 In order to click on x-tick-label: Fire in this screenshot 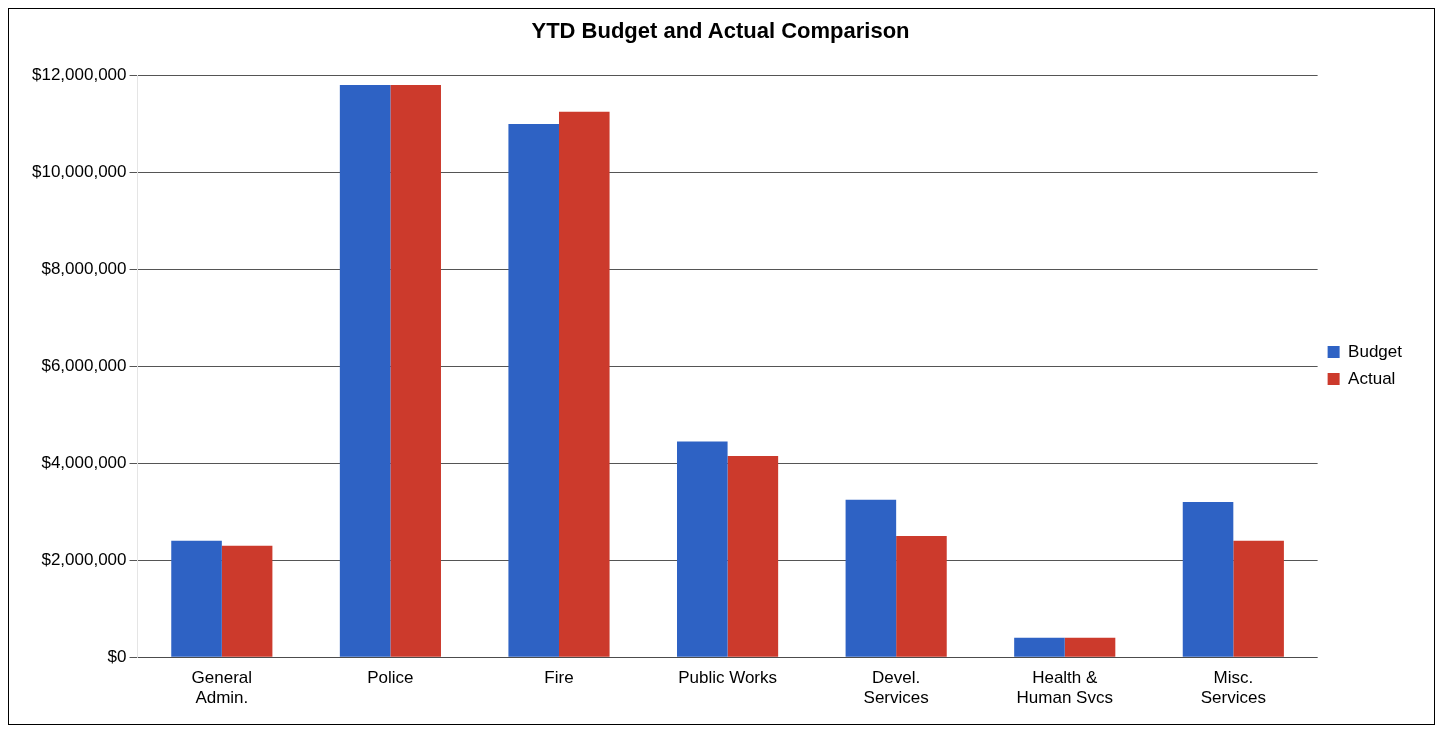, I will do `click(559, 678)`.